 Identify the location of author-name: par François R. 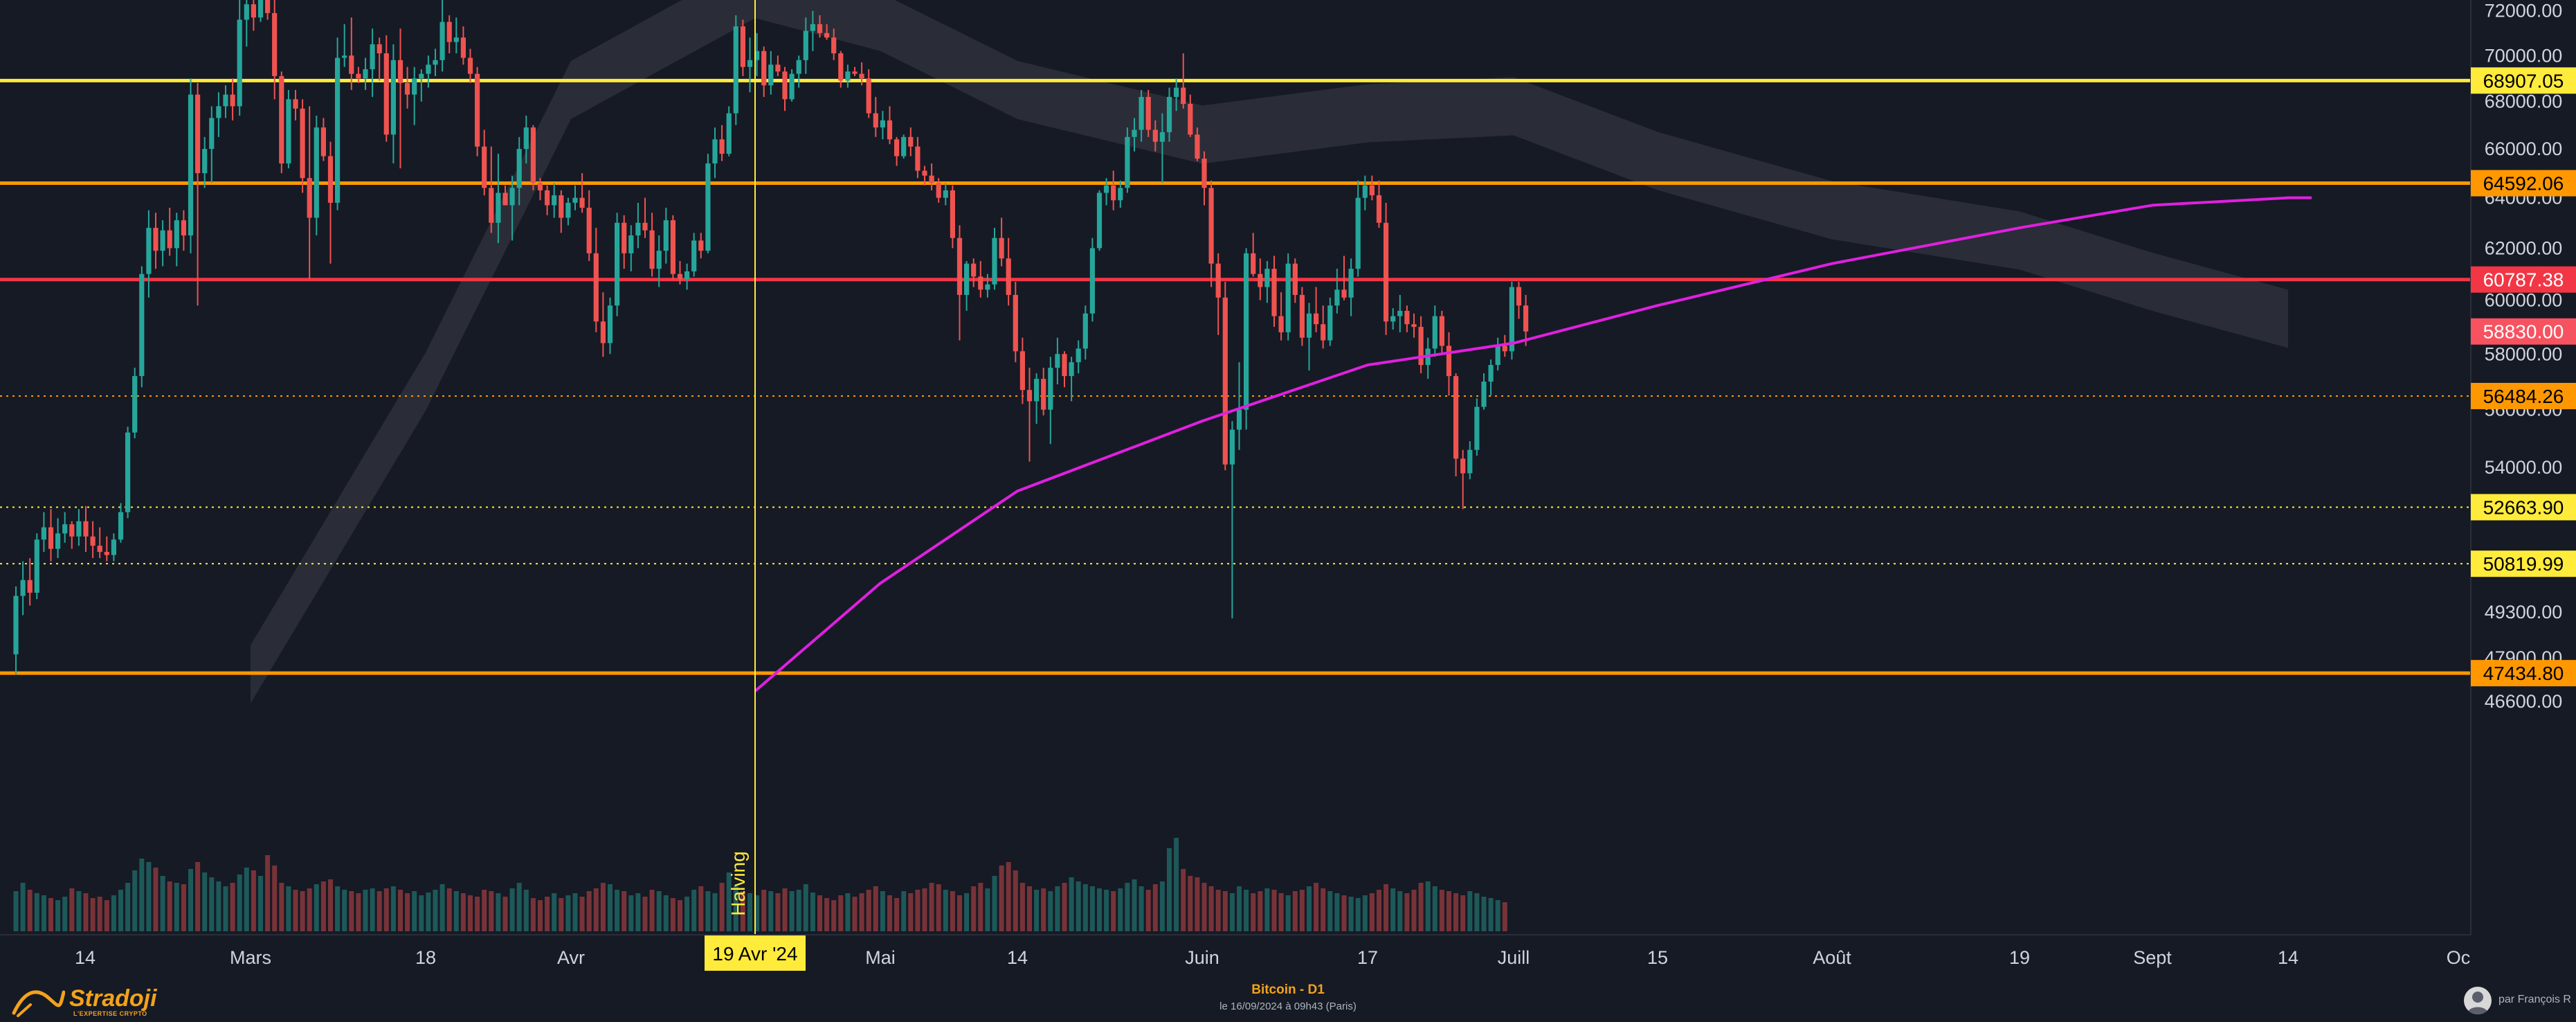
(2534, 999).